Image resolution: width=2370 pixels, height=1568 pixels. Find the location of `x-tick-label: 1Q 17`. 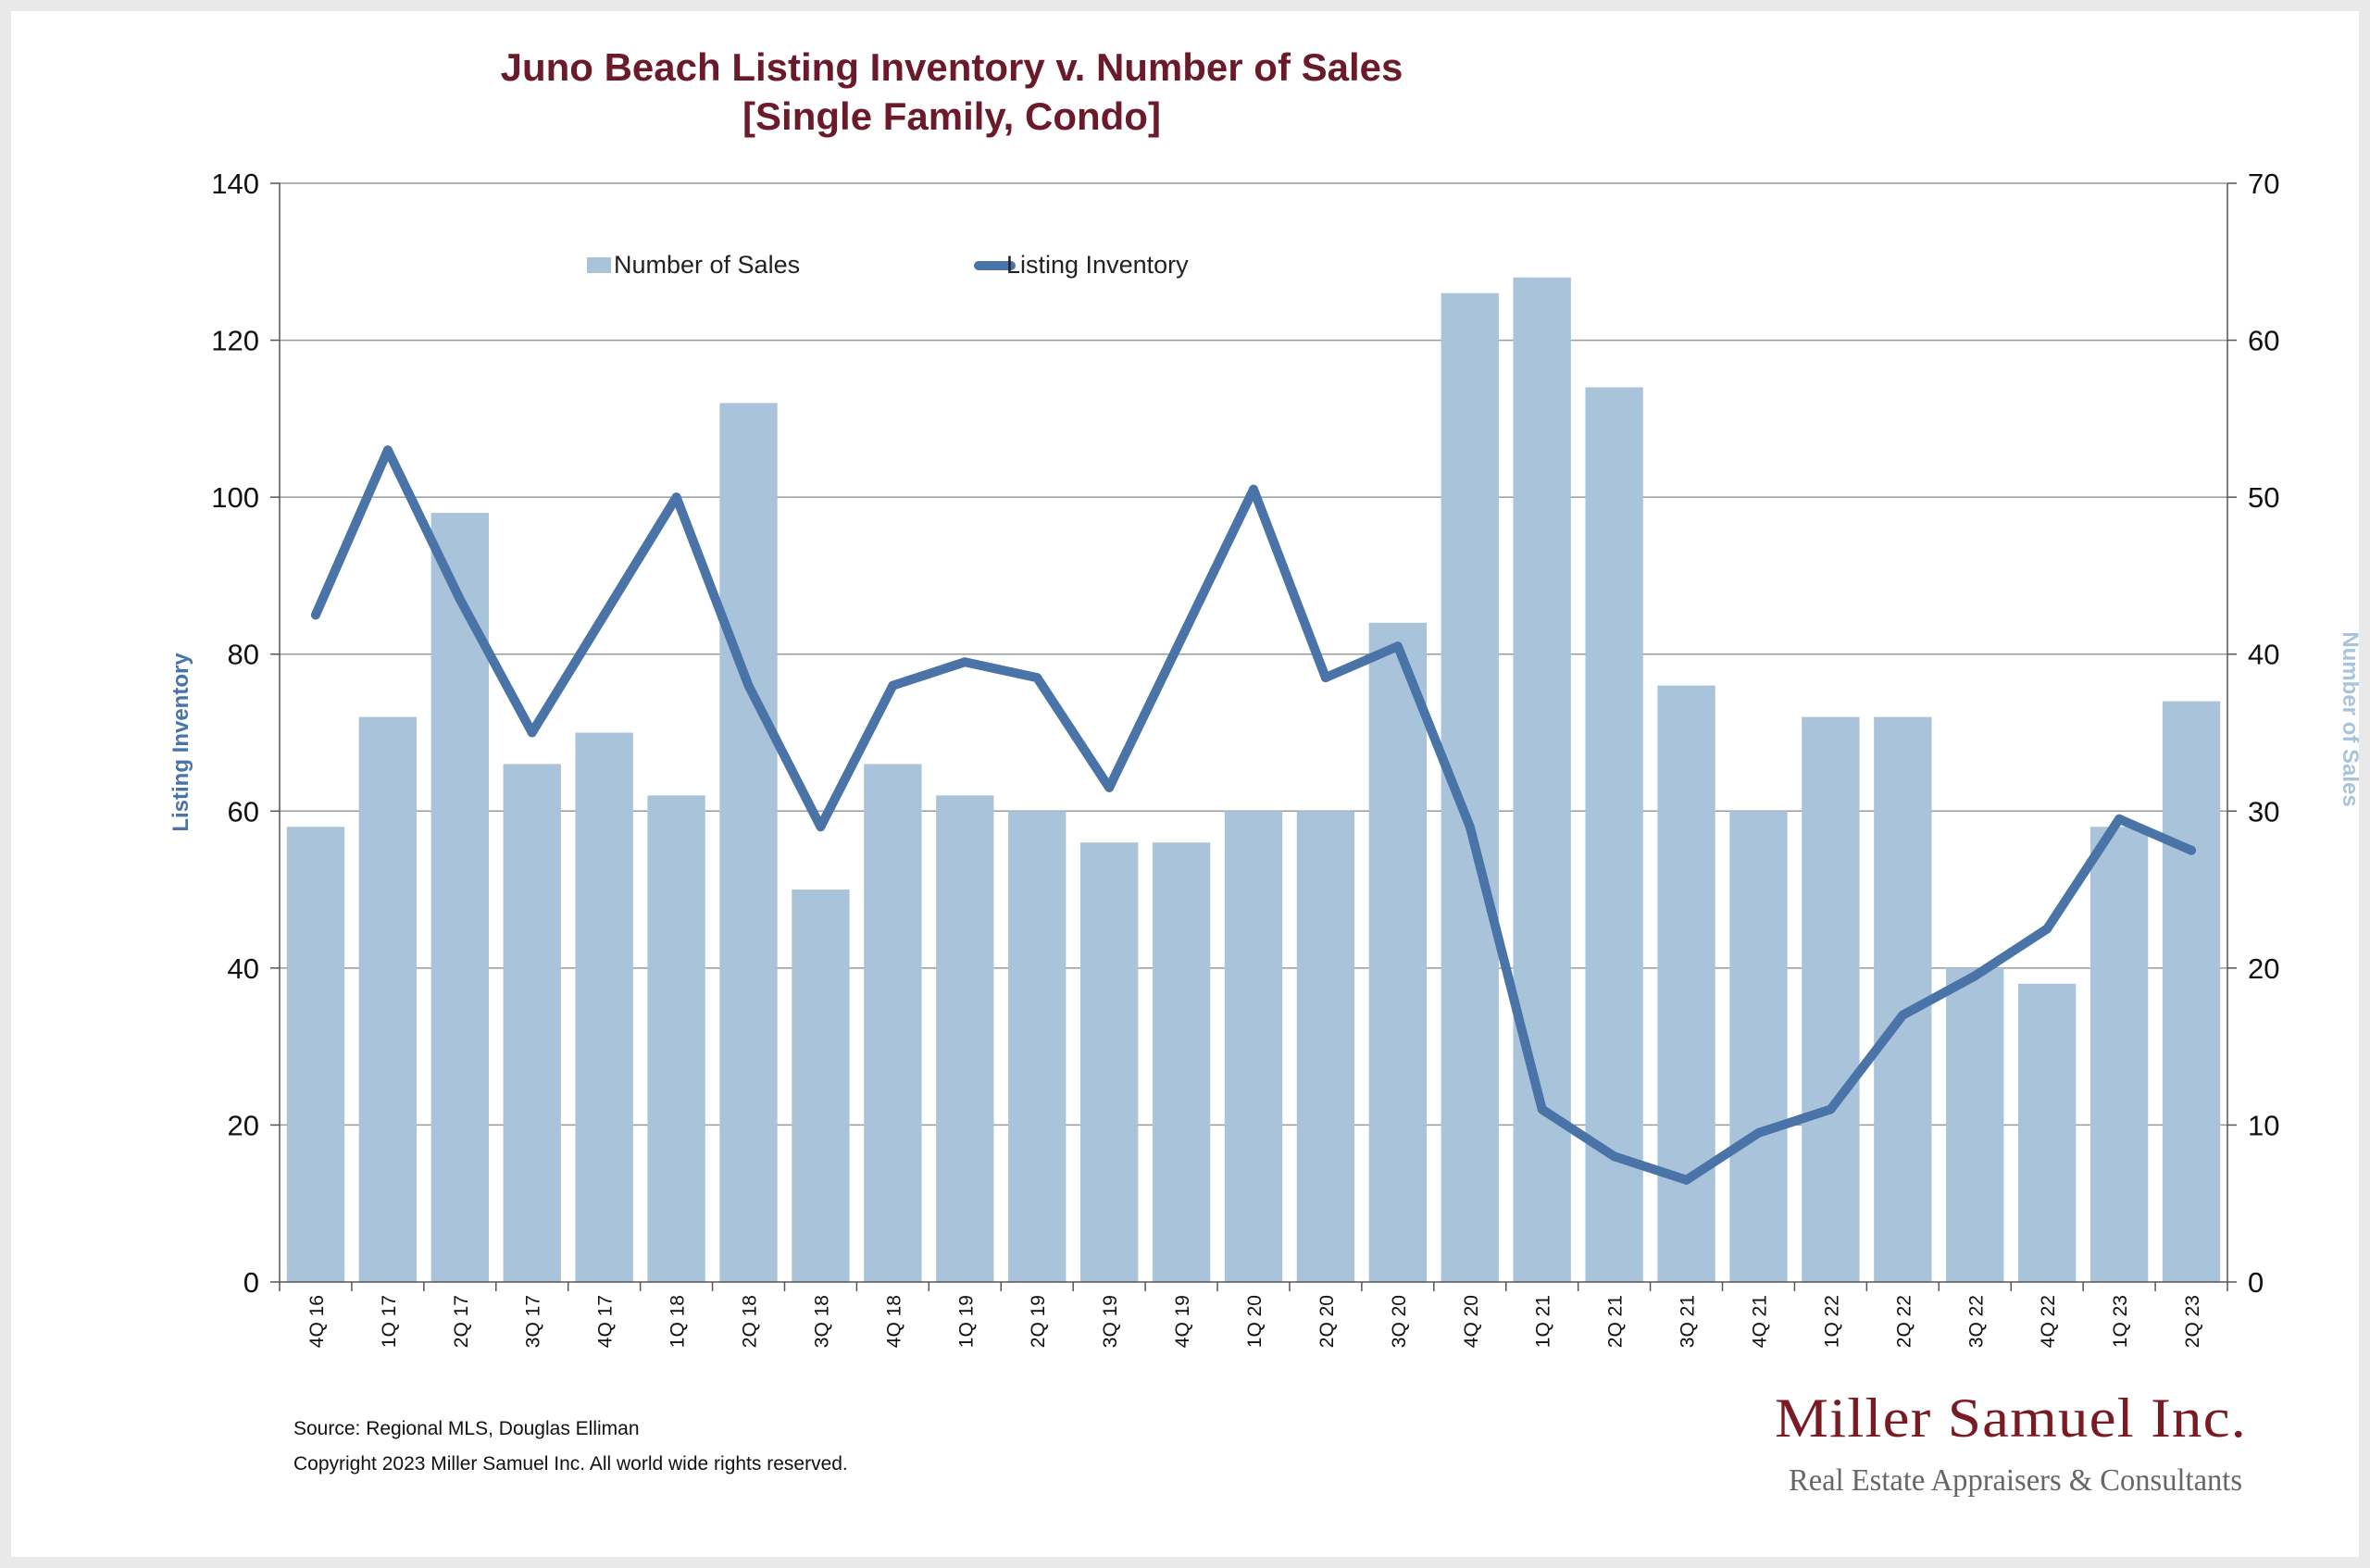

x-tick-label: 1Q 17 is located at coordinates (389, 1321).